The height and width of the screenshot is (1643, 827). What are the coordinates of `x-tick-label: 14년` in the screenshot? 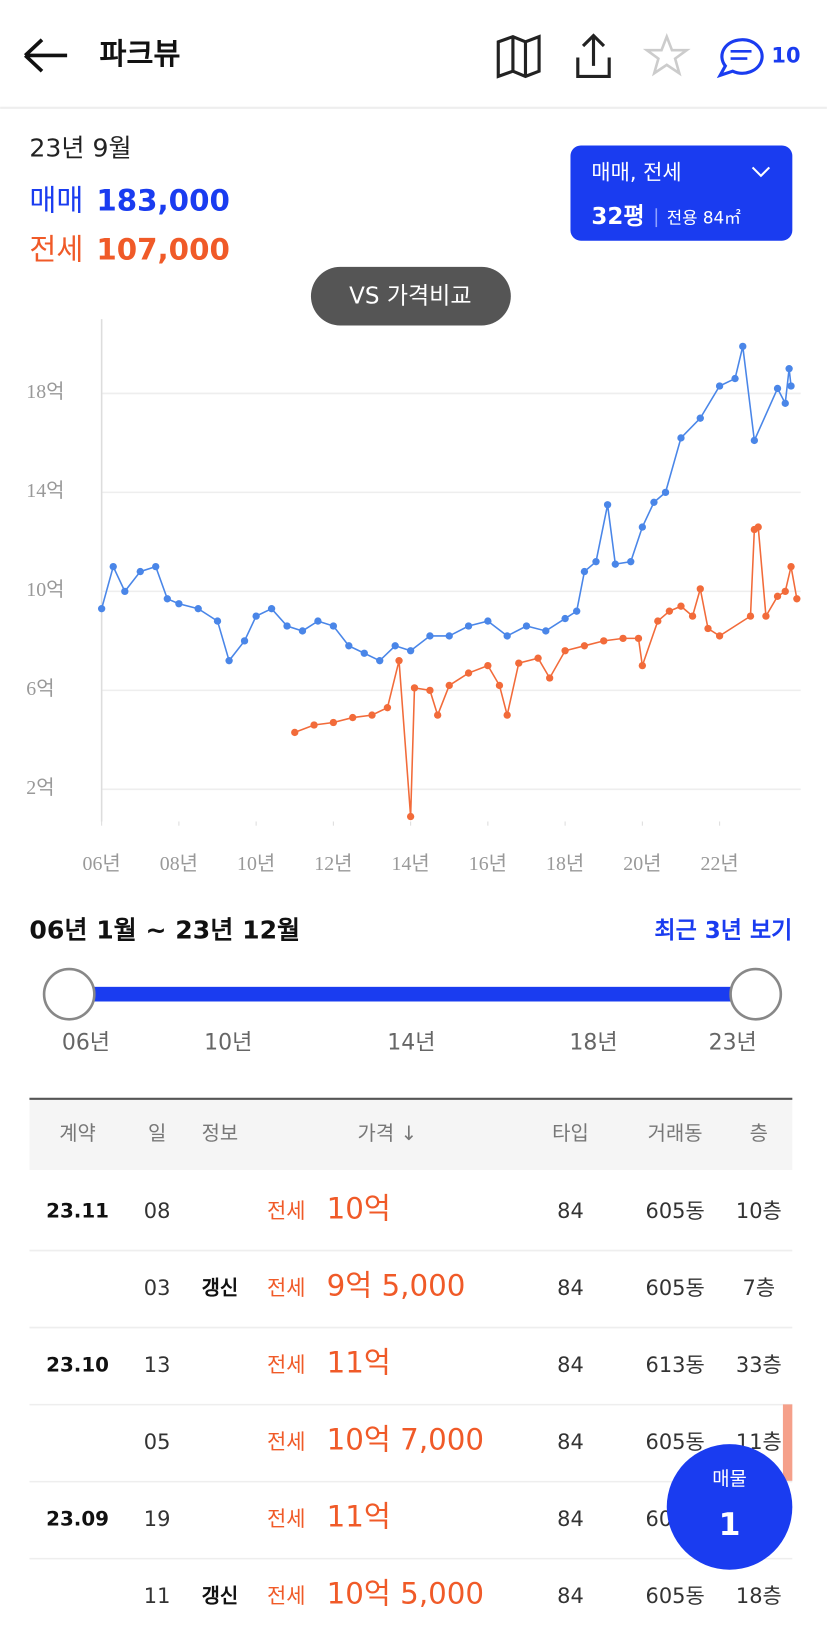 It's located at (411, 864).